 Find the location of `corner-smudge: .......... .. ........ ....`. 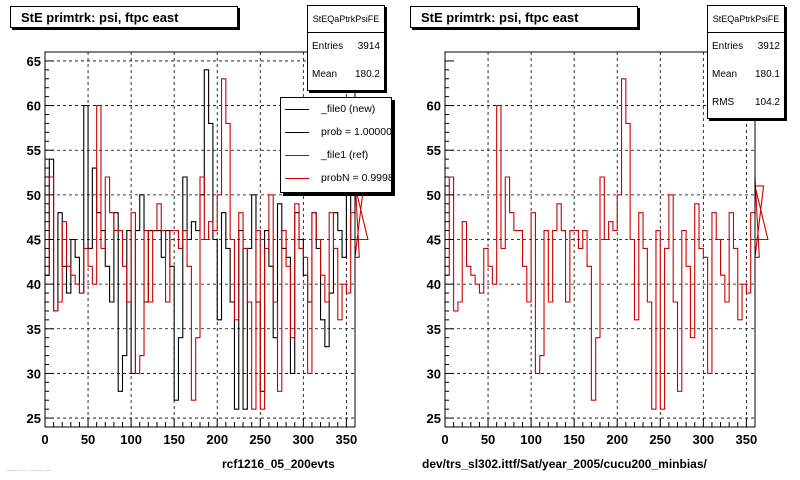

corner-smudge: .......... .. ........ .... is located at coordinates (29, 470).